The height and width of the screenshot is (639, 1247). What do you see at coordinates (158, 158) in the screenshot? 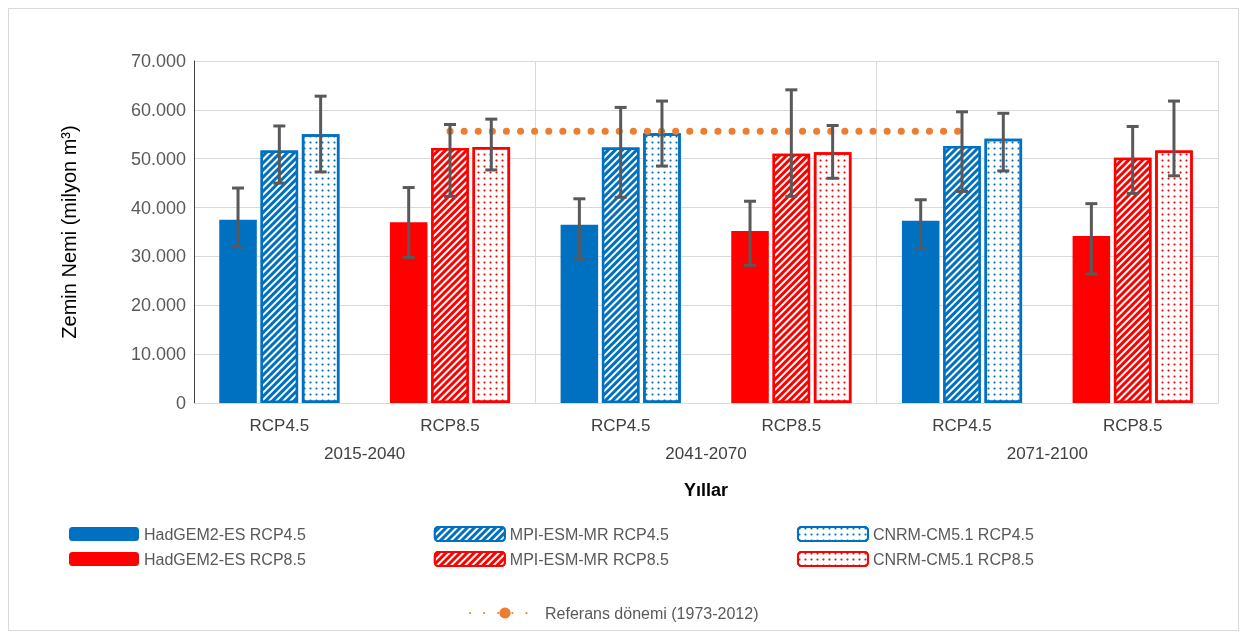
I see `y-tick-label: 50.000` at bounding box center [158, 158].